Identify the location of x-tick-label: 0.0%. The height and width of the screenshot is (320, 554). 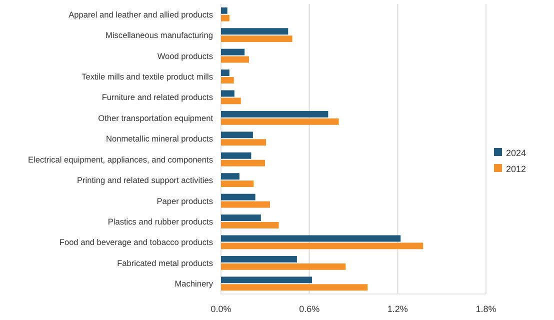
(221, 309).